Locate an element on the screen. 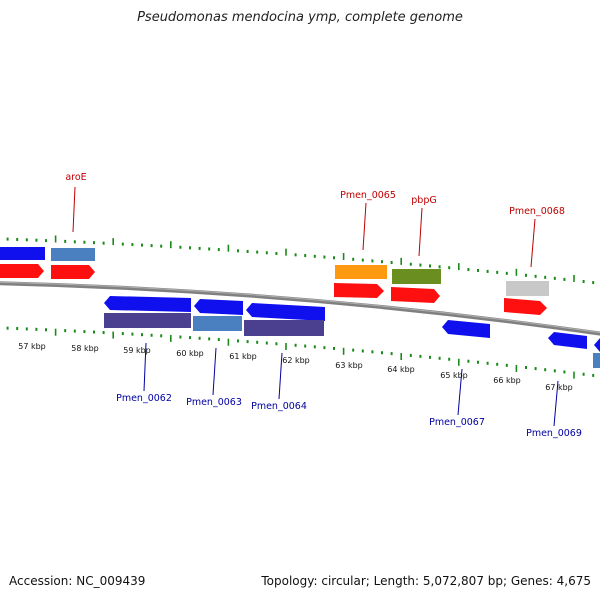  gene-label-pmen-0065: Pmen_0065 is located at coordinates (368, 195).